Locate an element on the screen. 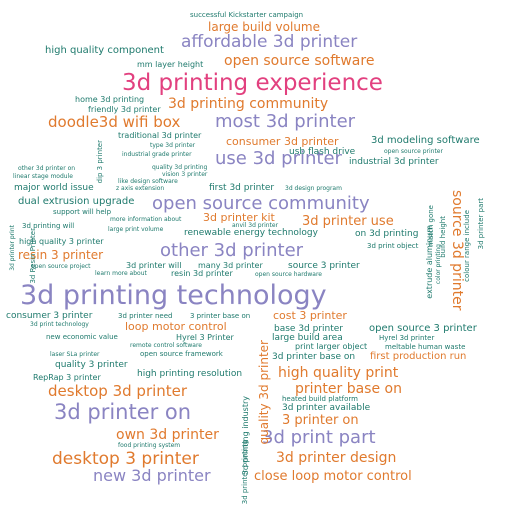 This screenshot has width=511, height=513. word-3d-printer-print: 3d printer print is located at coordinates (12, 248).